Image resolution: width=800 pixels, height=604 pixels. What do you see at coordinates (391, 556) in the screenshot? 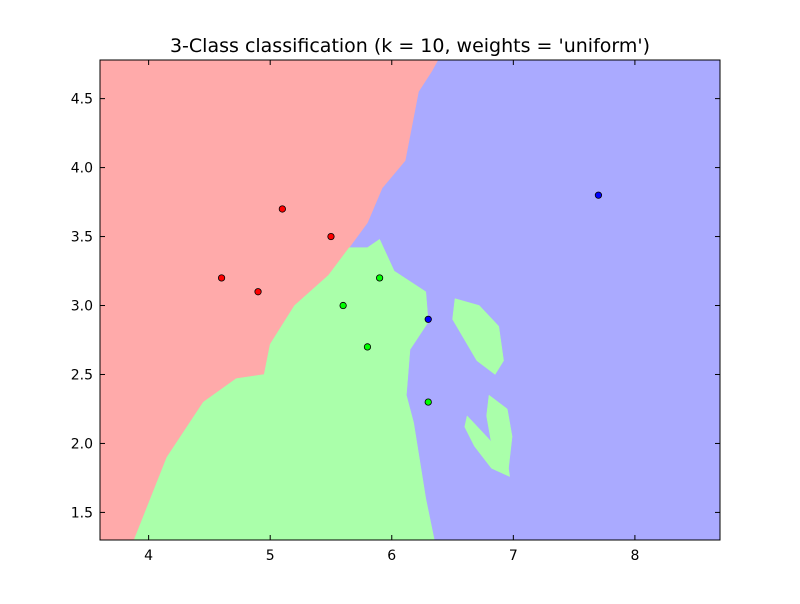
I see `x-tick-label: 6` at bounding box center [391, 556].